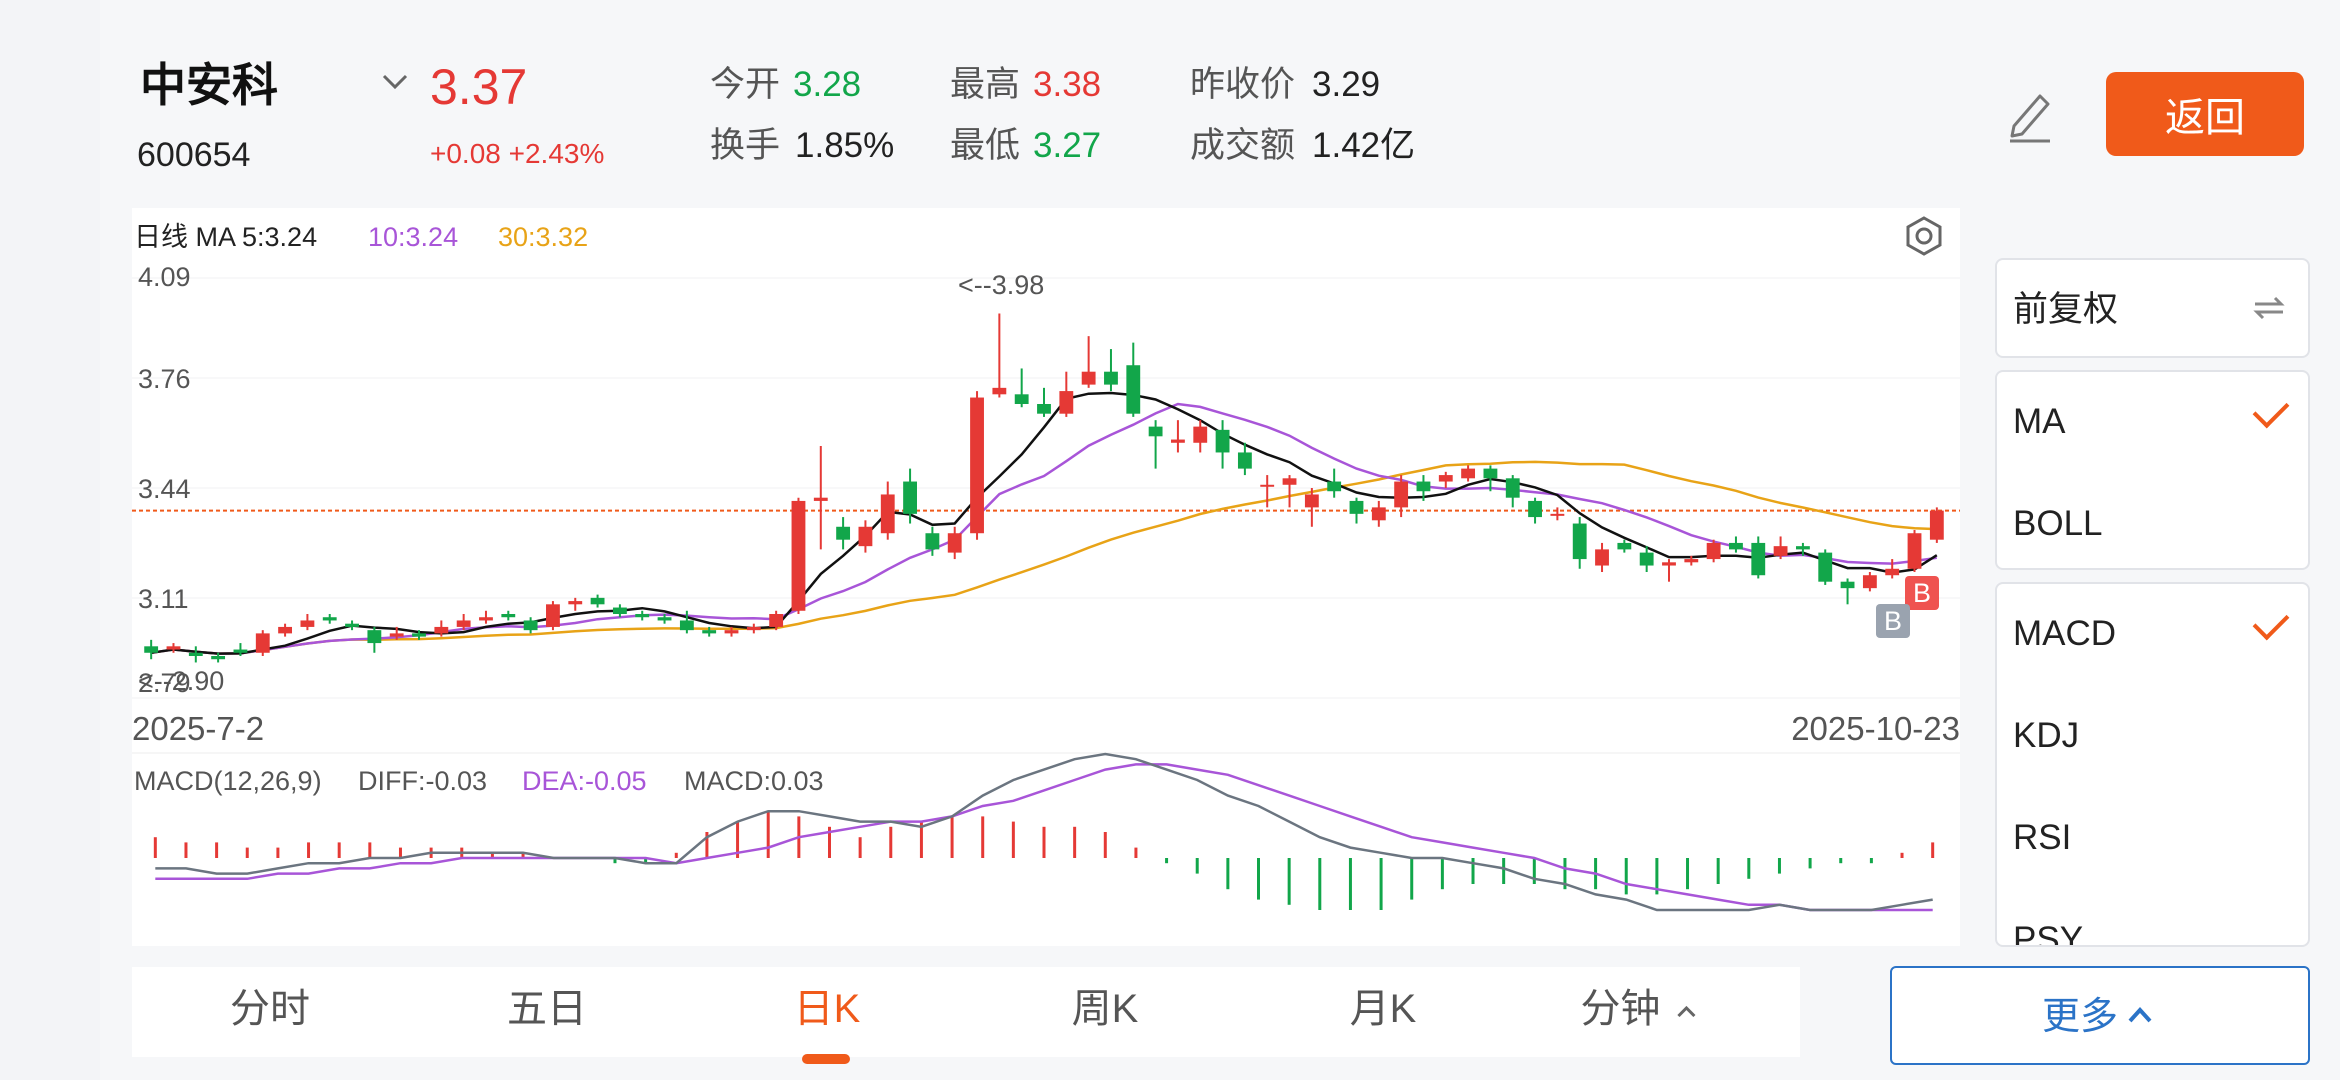  What do you see at coordinates (270, 1009) in the screenshot?
I see `tab-intraday: 分时` at bounding box center [270, 1009].